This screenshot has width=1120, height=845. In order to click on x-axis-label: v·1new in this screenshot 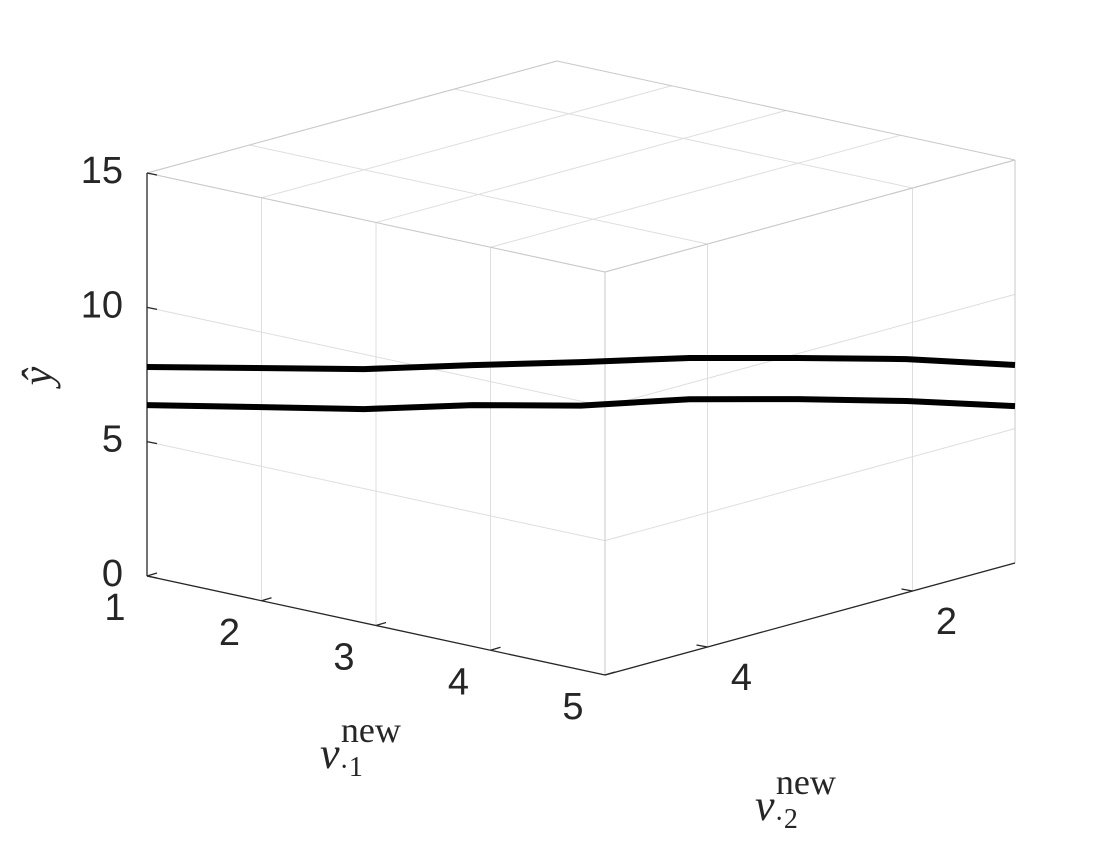, I will do `click(360, 746)`.